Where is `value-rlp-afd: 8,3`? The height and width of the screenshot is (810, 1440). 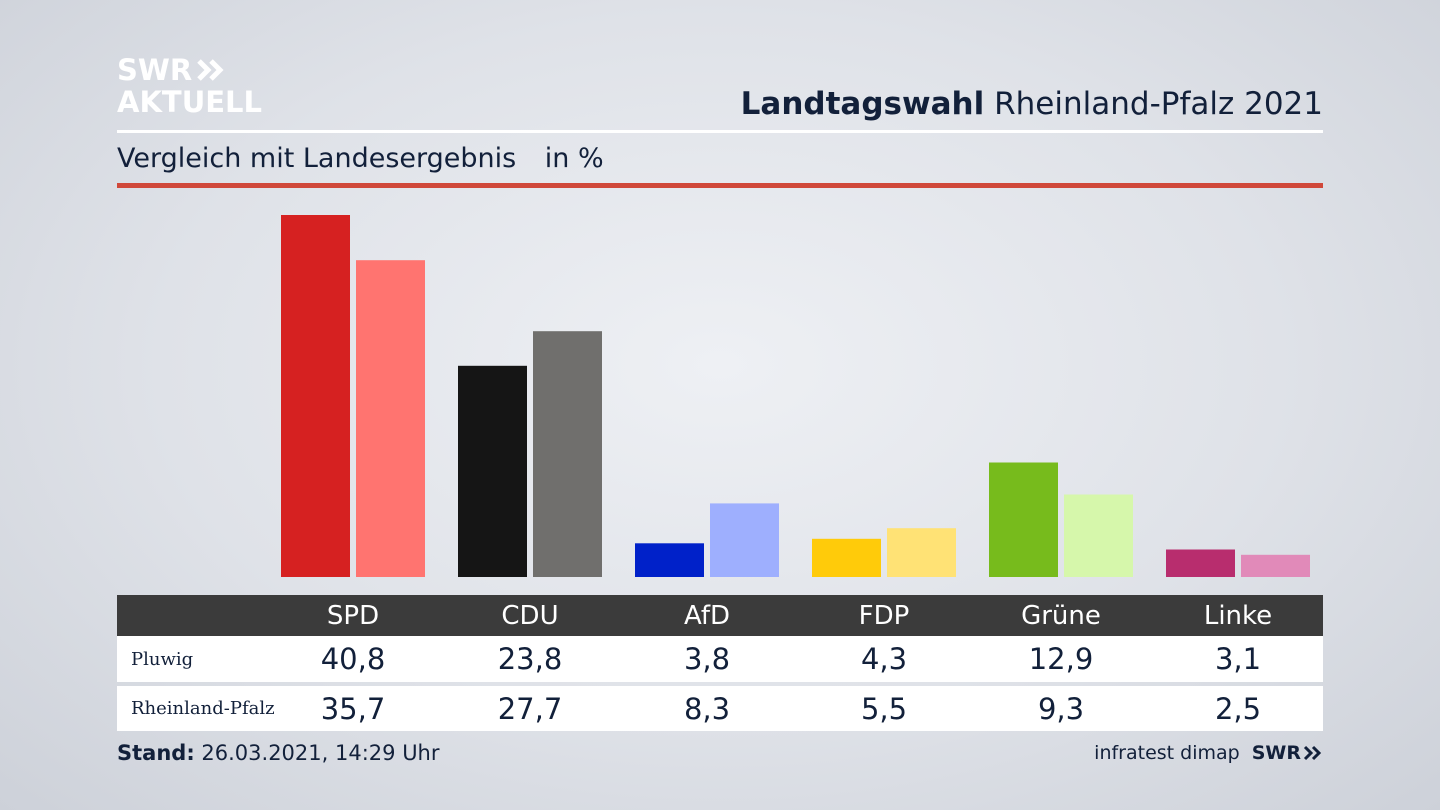
value-rlp-afd: 8,3 is located at coordinates (707, 708).